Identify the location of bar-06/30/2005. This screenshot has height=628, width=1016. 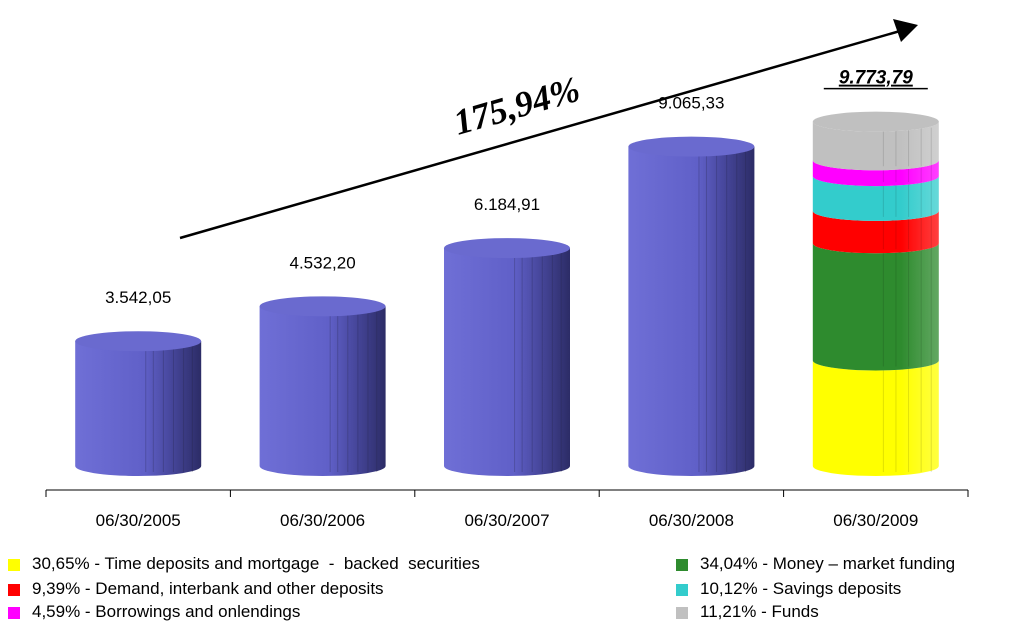
(138, 404).